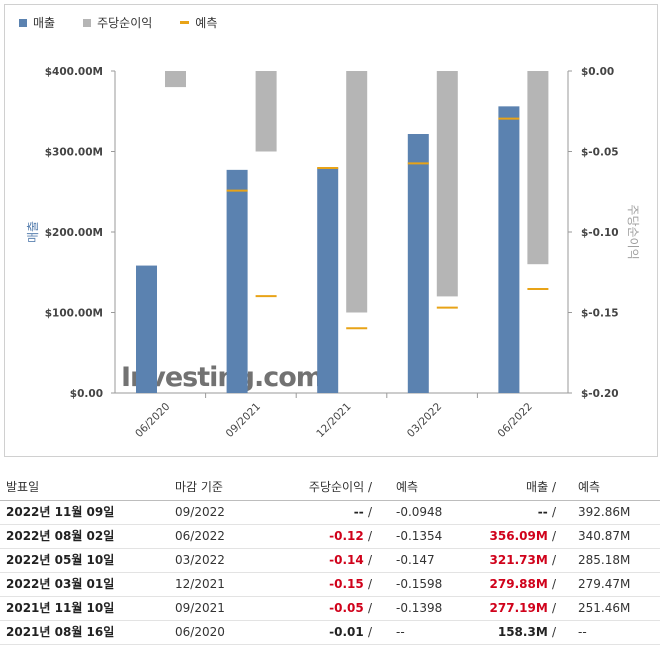  Describe the element at coordinates (589, 487) in the screenshot. I see `header-revenue-forecast: 예측` at that location.